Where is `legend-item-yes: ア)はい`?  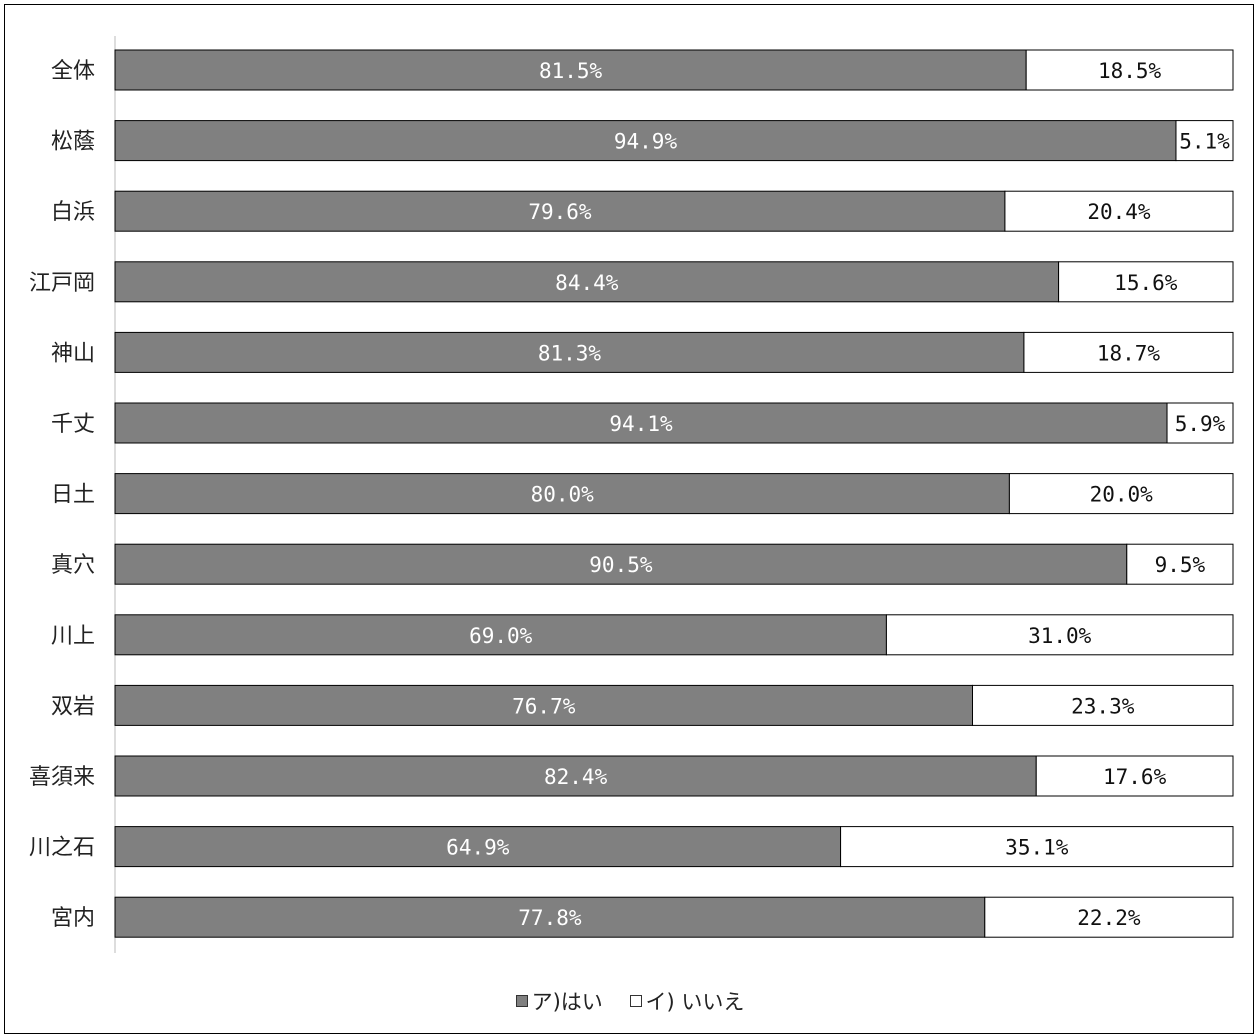 legend-item-yes: ア)はい is located at coordinates (559, 1001).